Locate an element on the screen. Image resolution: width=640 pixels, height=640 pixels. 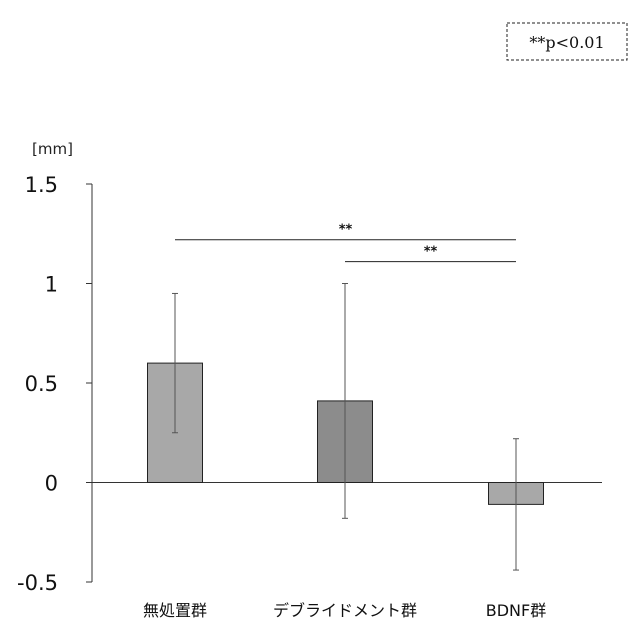
y-tick-label: 0 is located at coordinates (51, 484).